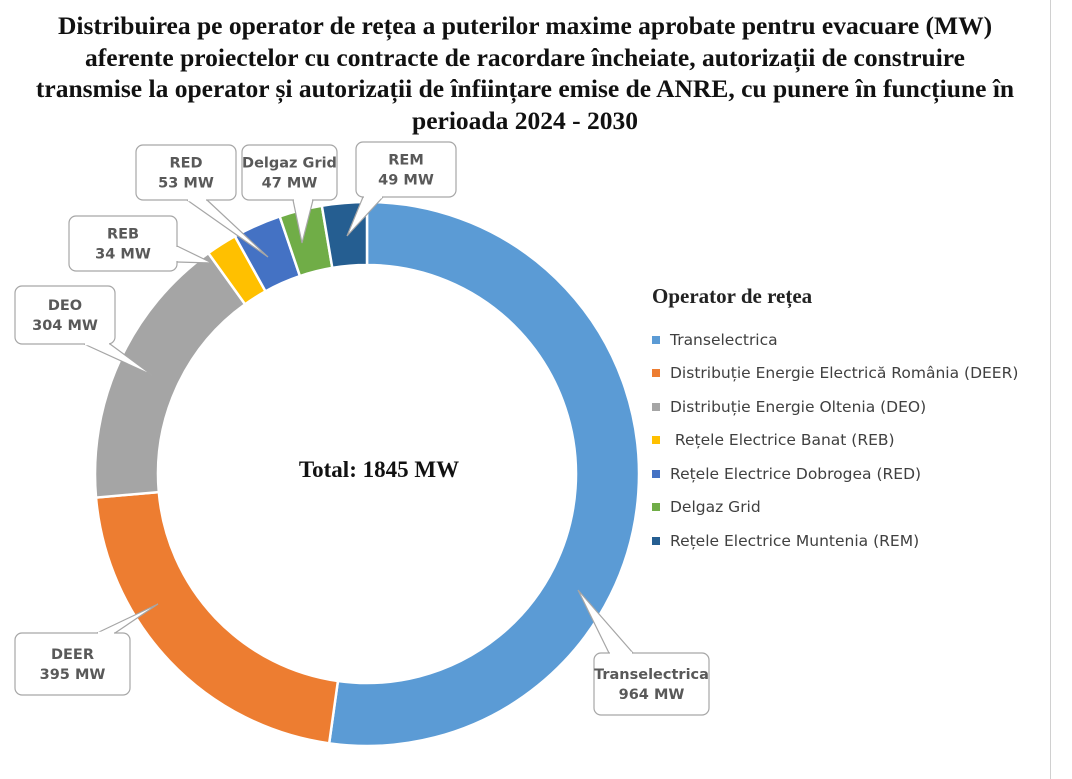  What do you see at coordinates (724, 339) in the screenshot?
I see `legend-label: Transelectrica` at bounding box center [724, 339].